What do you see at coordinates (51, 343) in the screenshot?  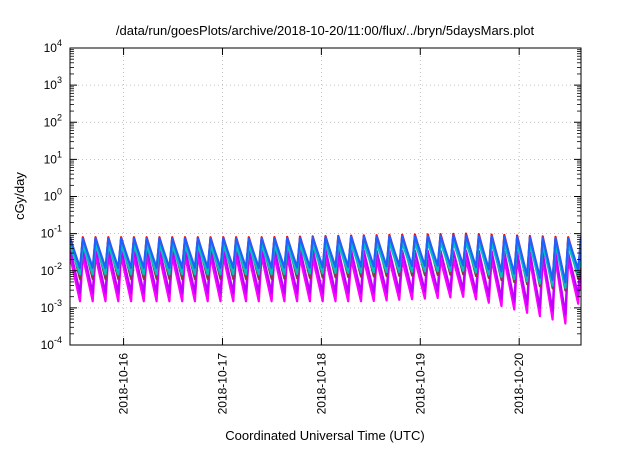 I see `y-tick-label: 10⁻⁴` at bounding box center [51, 343].